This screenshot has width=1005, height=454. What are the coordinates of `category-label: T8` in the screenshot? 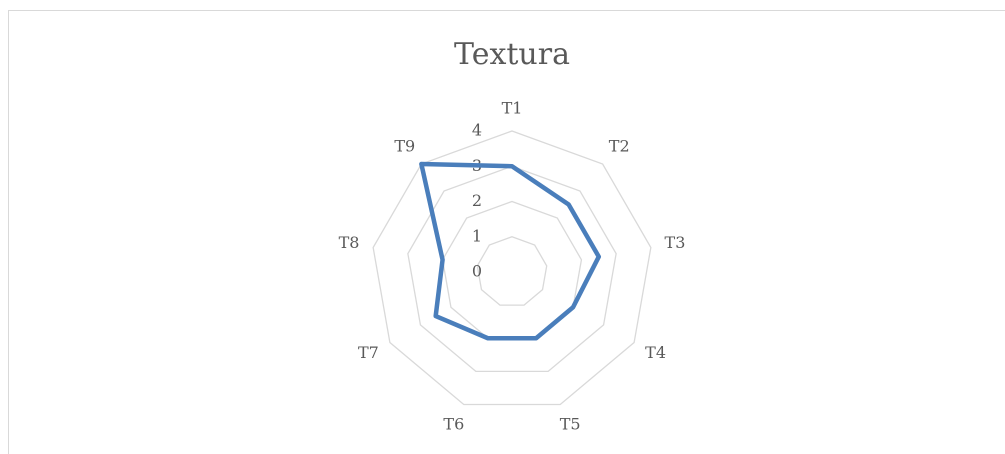 It's located at (349, 242).